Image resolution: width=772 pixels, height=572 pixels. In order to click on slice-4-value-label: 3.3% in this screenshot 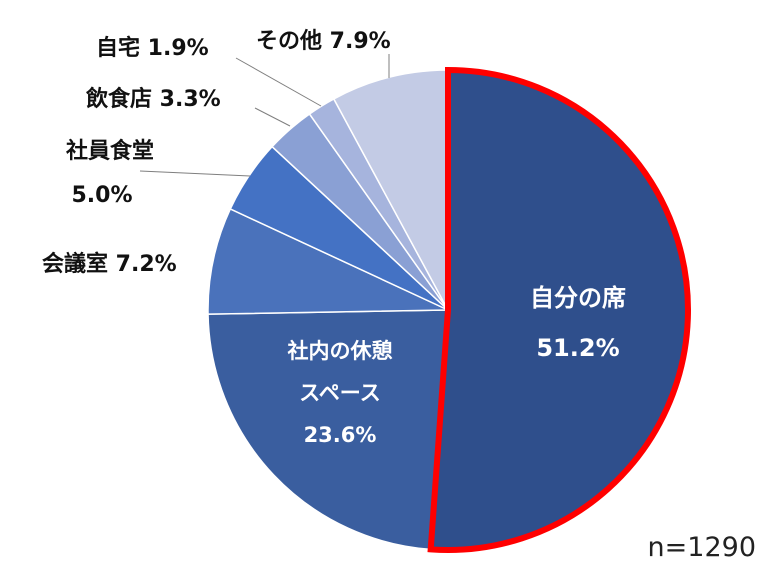, I will do `click(186, 99)`.